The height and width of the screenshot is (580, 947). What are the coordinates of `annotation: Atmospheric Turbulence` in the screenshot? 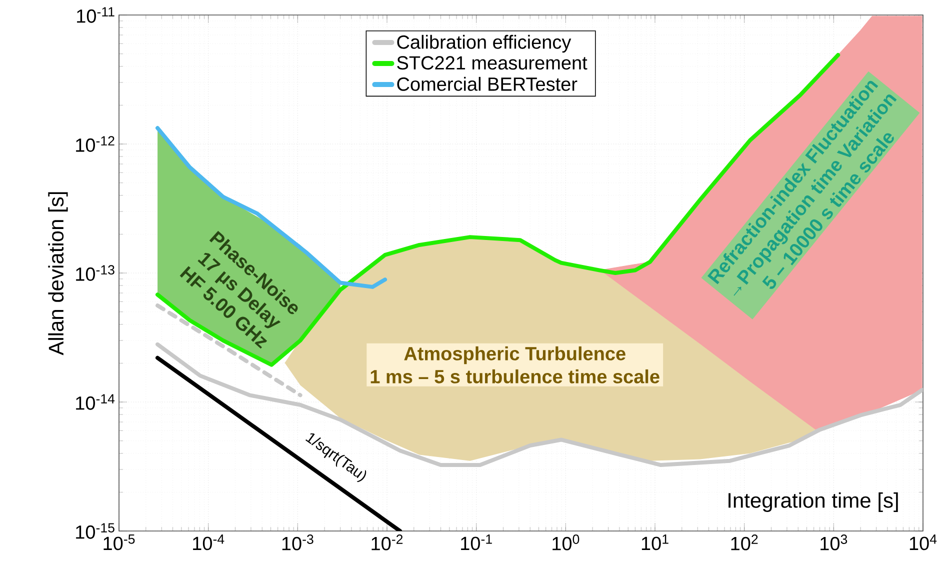 It's located at (515, 355).